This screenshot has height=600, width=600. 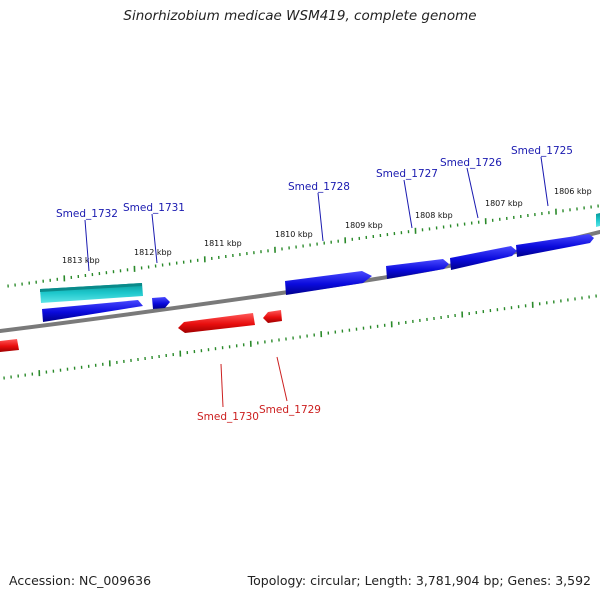 What do you see at coordinates (294, 234) in the screenshot?
I see `scale-label: 1810 kbp` at bounding box center [294, 234].